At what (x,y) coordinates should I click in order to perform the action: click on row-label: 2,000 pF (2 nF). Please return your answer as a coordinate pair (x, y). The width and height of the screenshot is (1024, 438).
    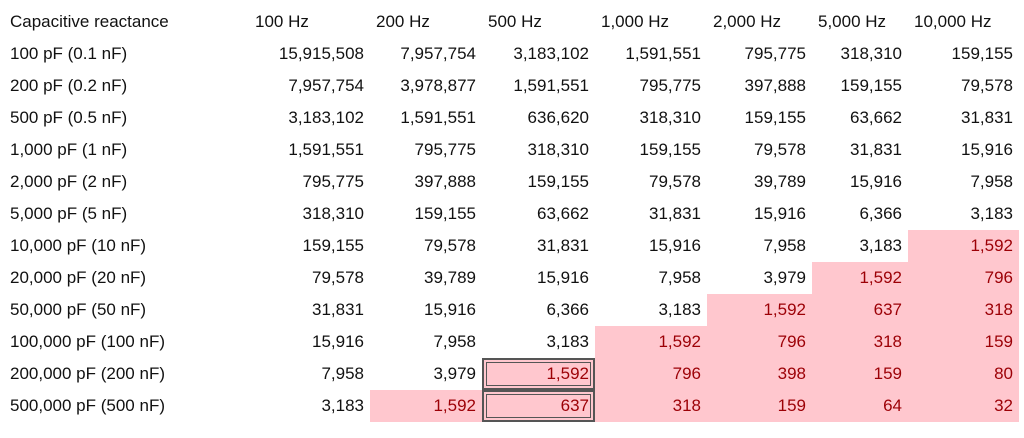
    Looking at the image, I should click on (69, 181).